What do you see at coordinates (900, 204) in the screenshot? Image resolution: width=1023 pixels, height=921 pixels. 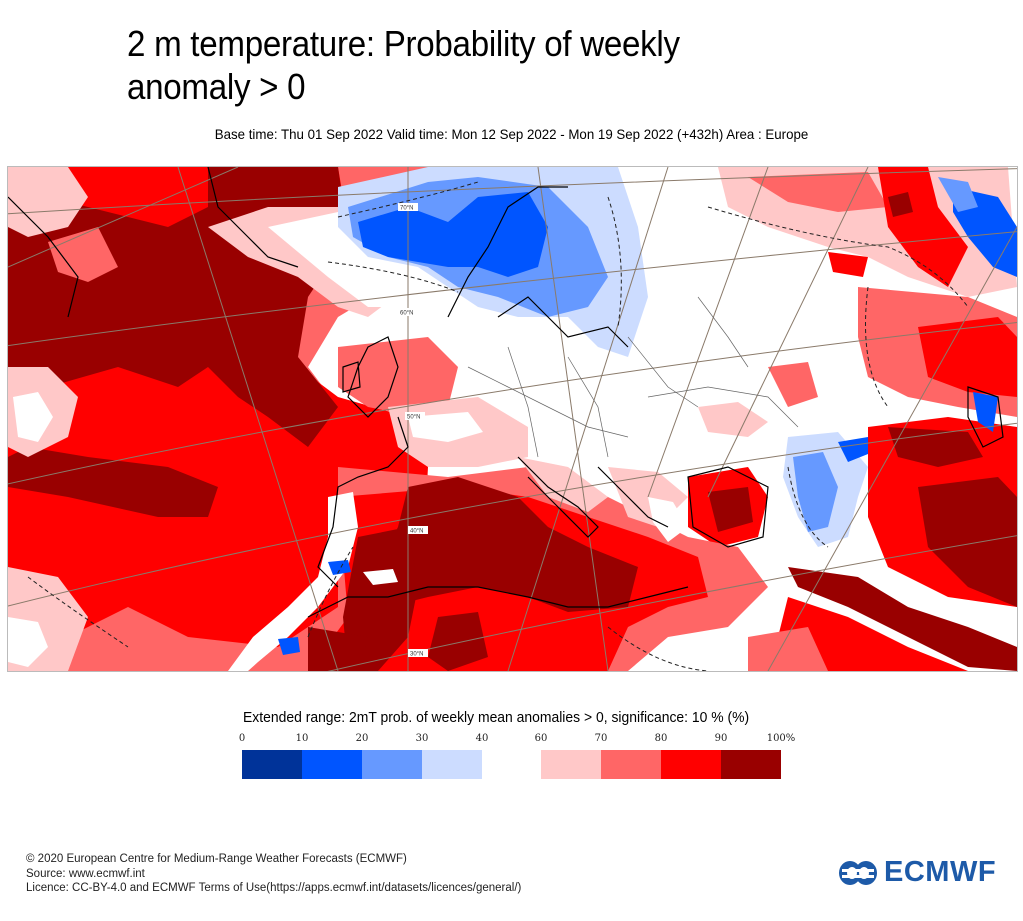 I see `region-ne-darkred` at bounding box center [900, 204].